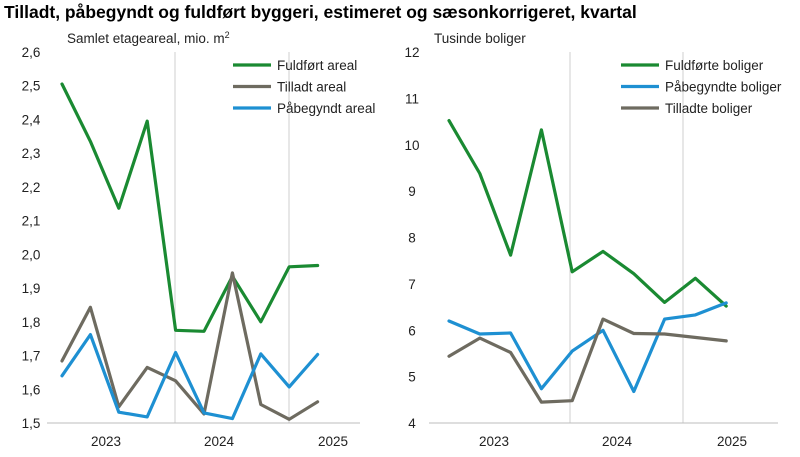 The height and width of the screenshot is (457, 800). Describe the element at coordinates (480, 38) in the screenshot. I see `right-y-unit-label: Tusinde boliger` at that location.